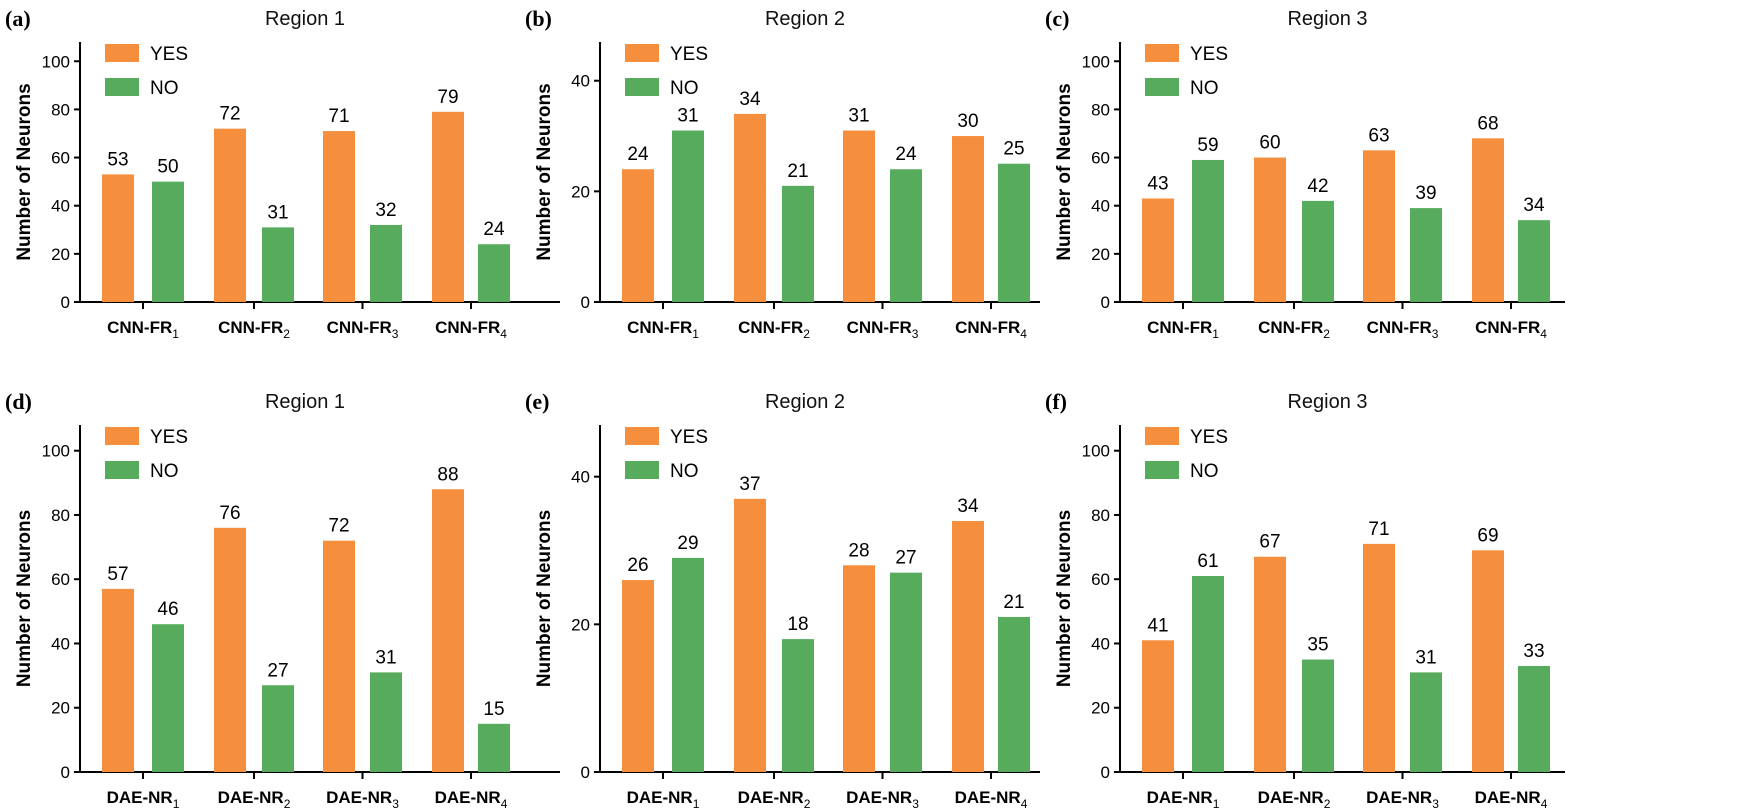 The image size is (1750, 812). What do you see at coordinates (774, 799) in the screenshot?
I see `x-category-label: DAE-NR2` at bounding box center [774, 799].